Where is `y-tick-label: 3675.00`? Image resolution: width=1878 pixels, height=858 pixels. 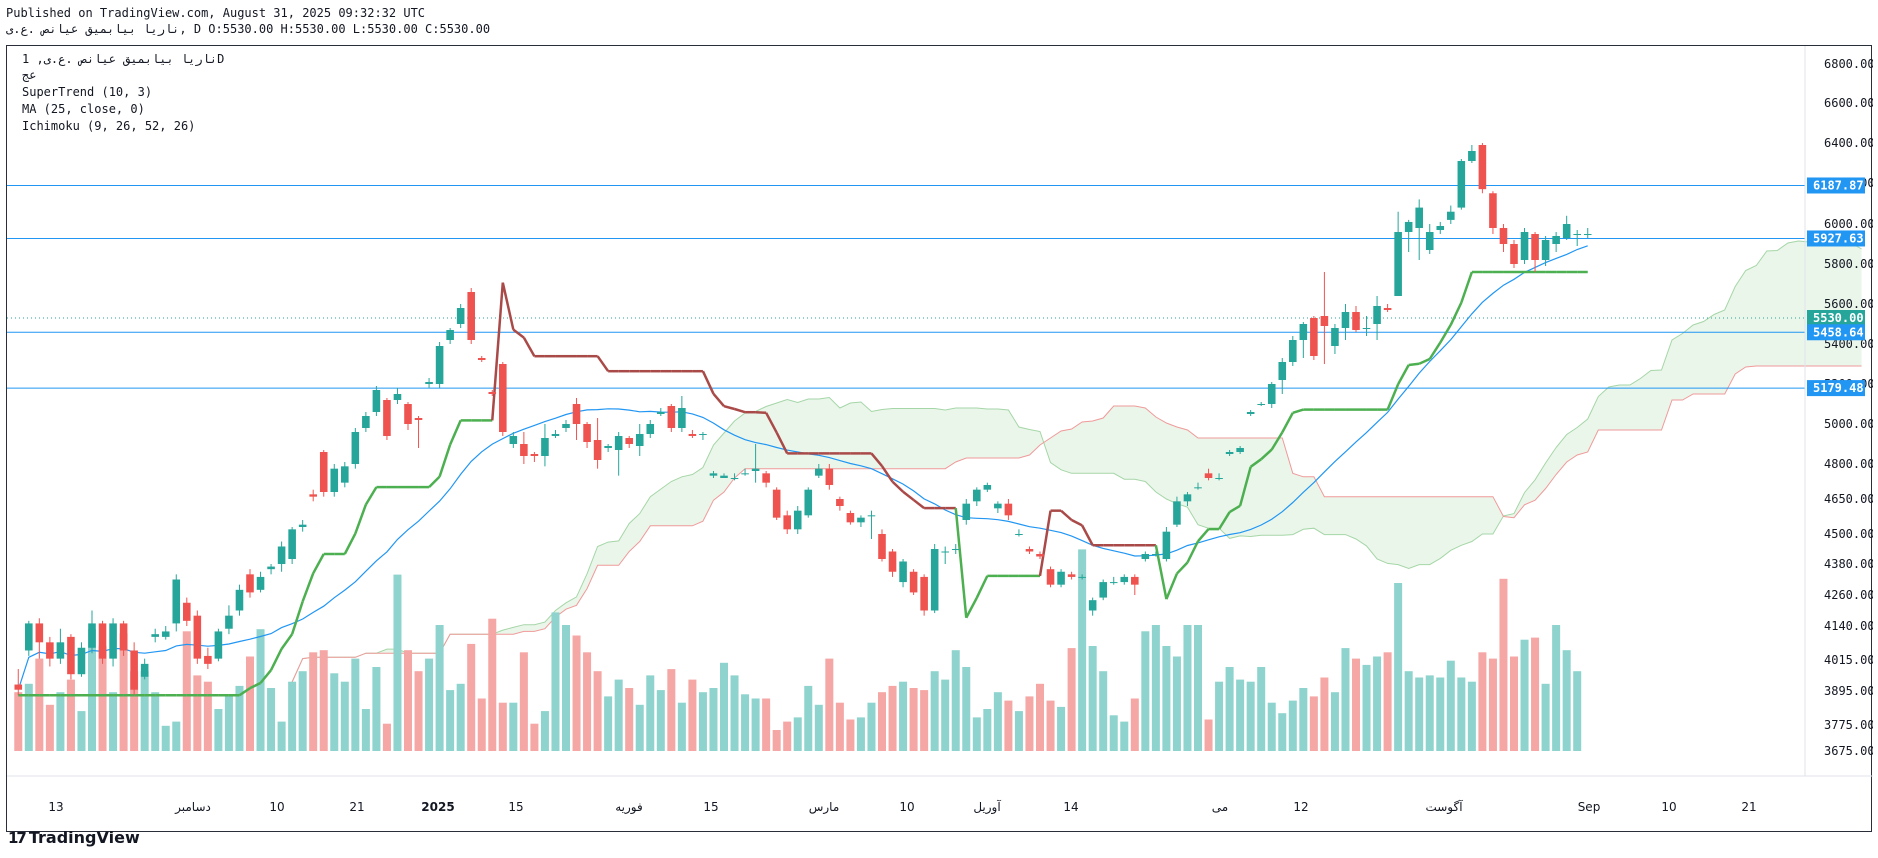
y-tick-label: 3675.00 is located at coordinates (1848, 751).